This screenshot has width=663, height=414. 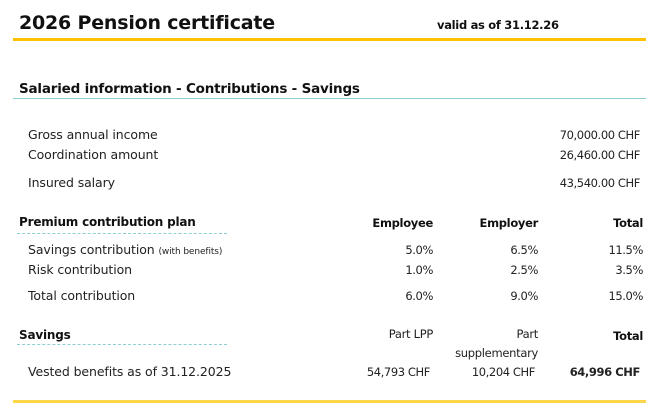 I want to click on savings-employee: 5.0%, so click(x=419, y=250).